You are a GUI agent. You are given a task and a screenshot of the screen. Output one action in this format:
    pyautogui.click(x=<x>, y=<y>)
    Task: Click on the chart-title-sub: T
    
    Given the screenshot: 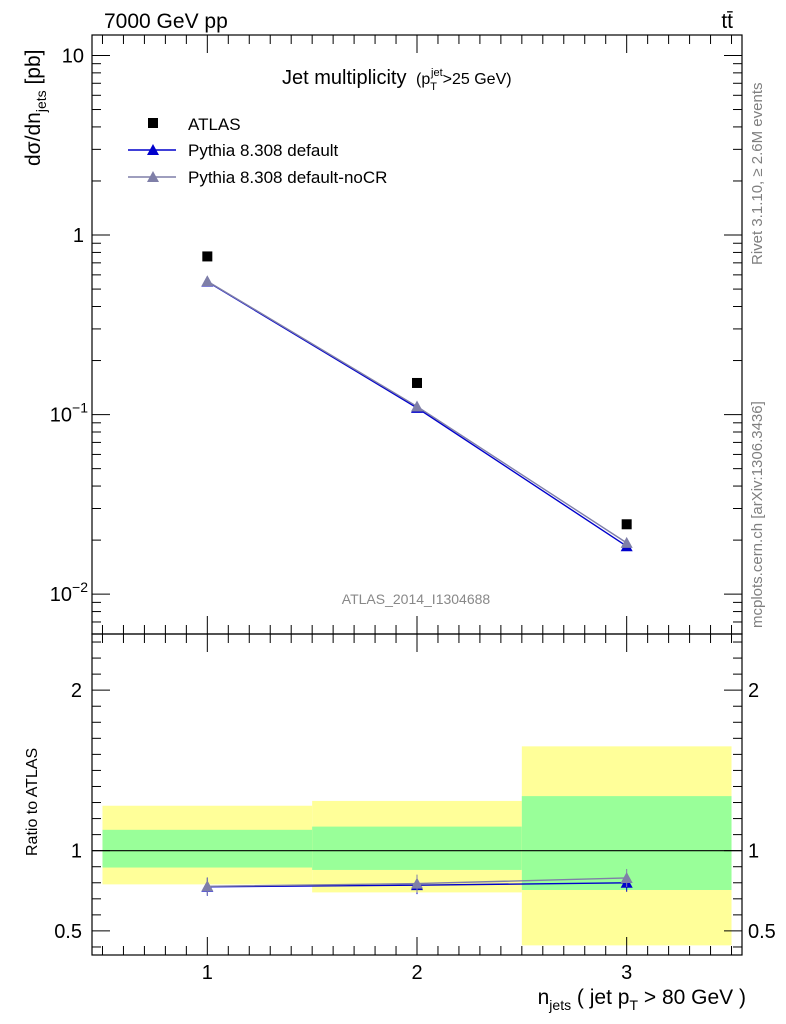 What is the action you would take?
    pyautogui.click(x=433, y=87)
    